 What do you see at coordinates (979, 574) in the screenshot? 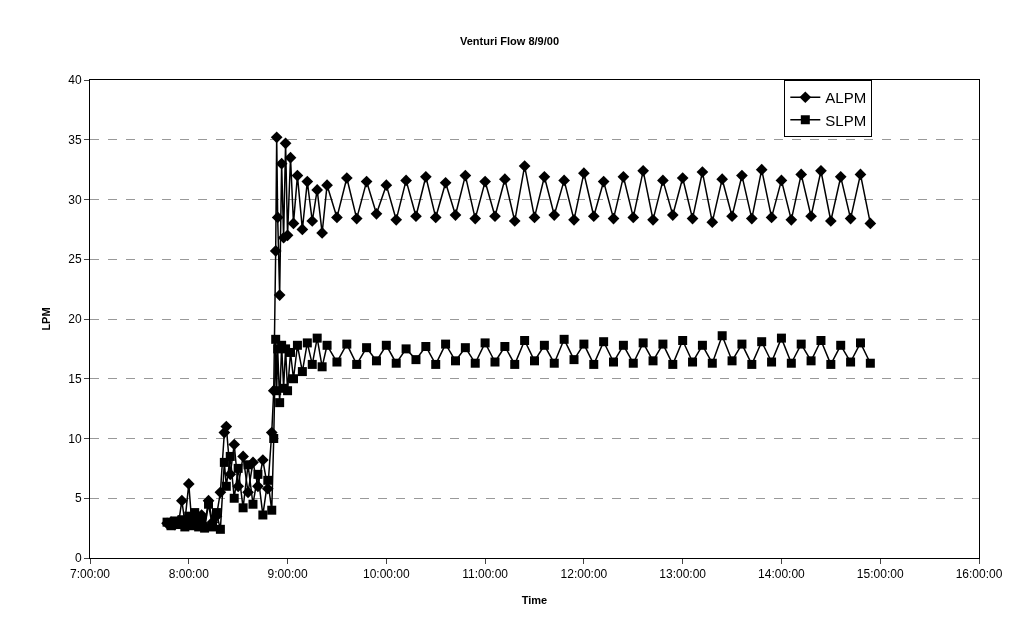
I see `x-tick-label: 16:00:00` at bounding box center [979, 574].